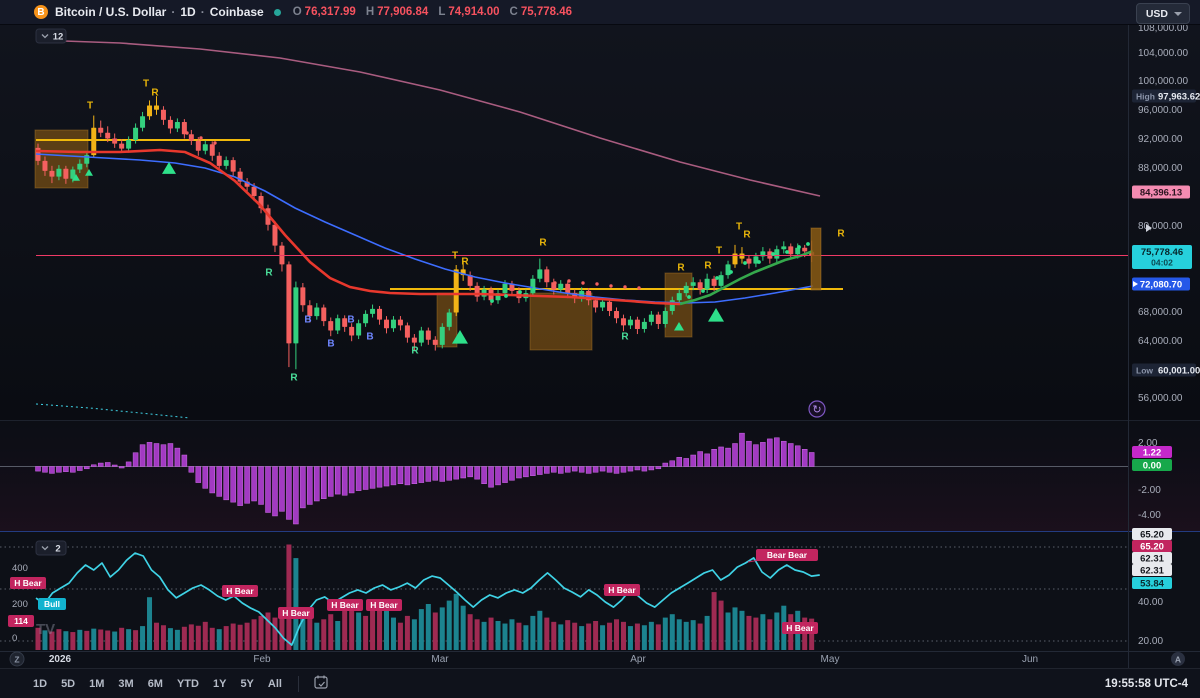  I want to click on auto-scale-button, so click(1178, 659).